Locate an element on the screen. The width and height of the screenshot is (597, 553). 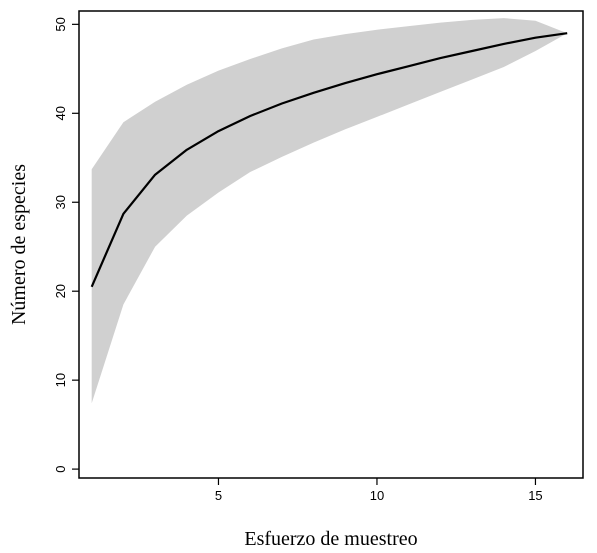
x-axis-title: Esfuerzo de muestreo is located at coordinates (330, 539).